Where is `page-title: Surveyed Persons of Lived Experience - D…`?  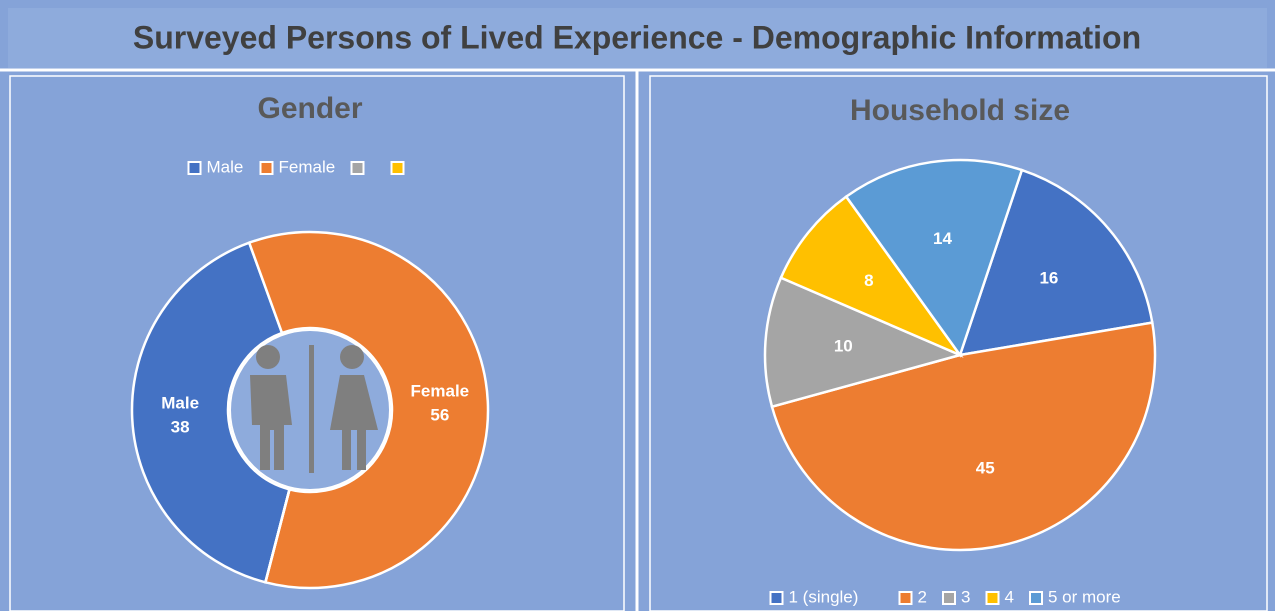 page-title: Surveyed Persons of Lived Experience - D… is located at coordinates (637, 37).